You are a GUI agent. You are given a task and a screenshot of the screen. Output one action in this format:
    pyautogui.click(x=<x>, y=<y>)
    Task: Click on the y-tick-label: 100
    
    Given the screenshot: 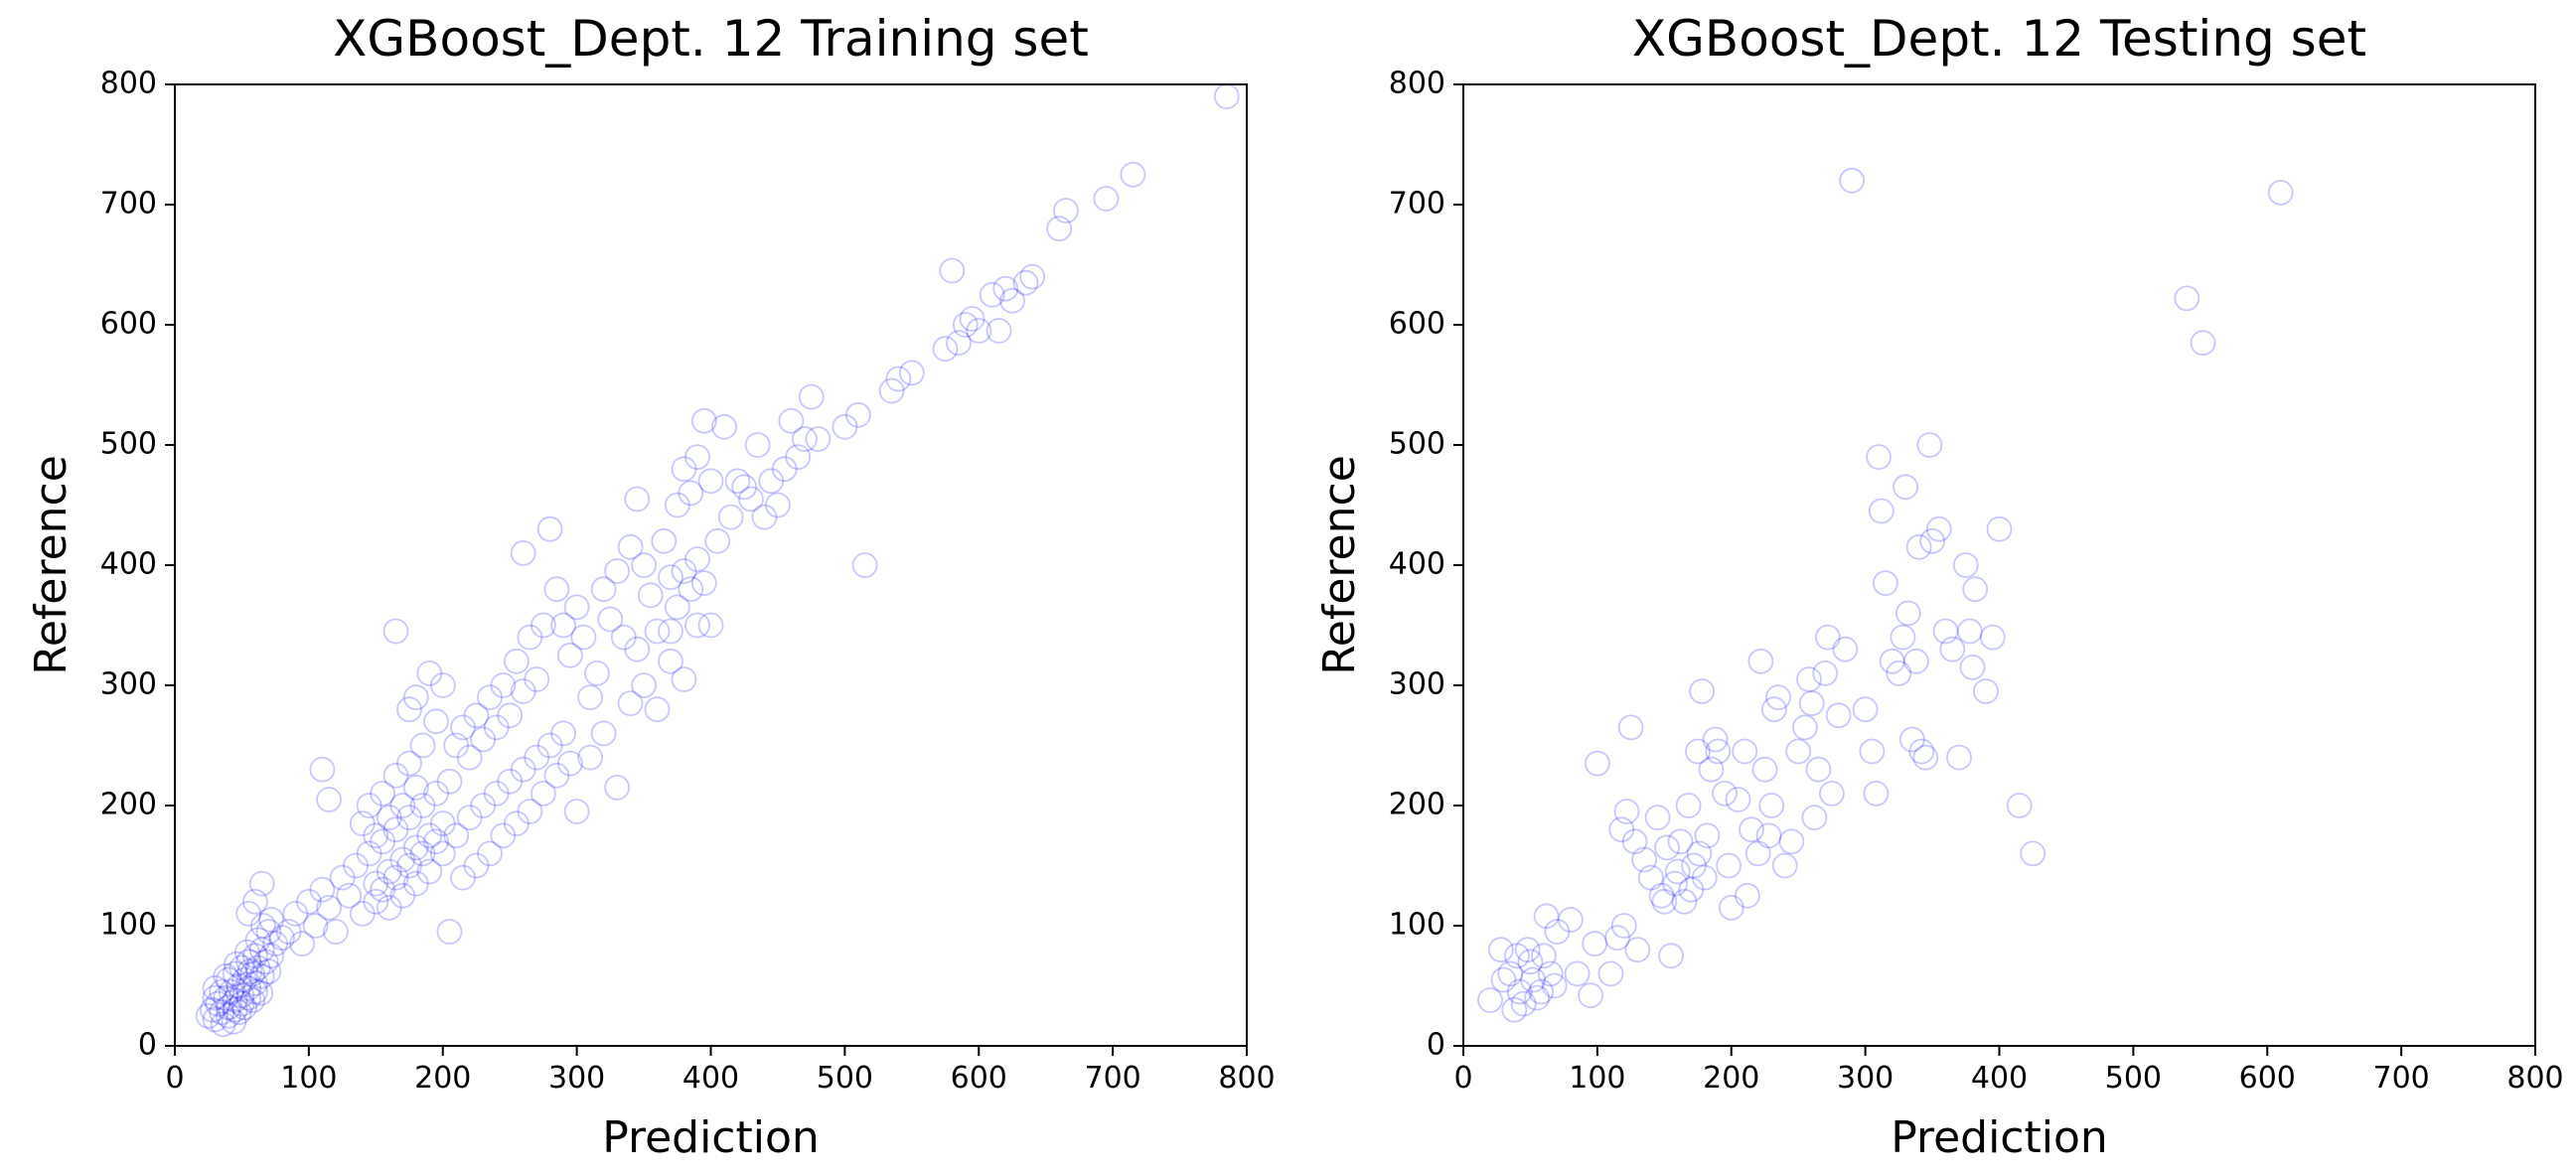 What is the action you would take?
    pyautogui.click(x=129, y=925)
    